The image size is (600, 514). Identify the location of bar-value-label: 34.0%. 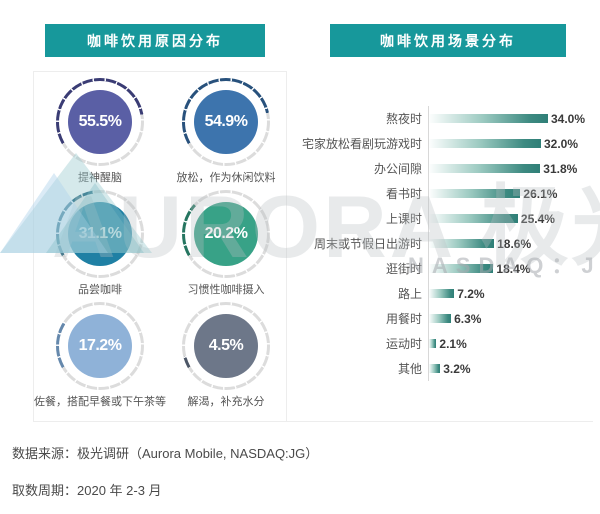
(568, 118).